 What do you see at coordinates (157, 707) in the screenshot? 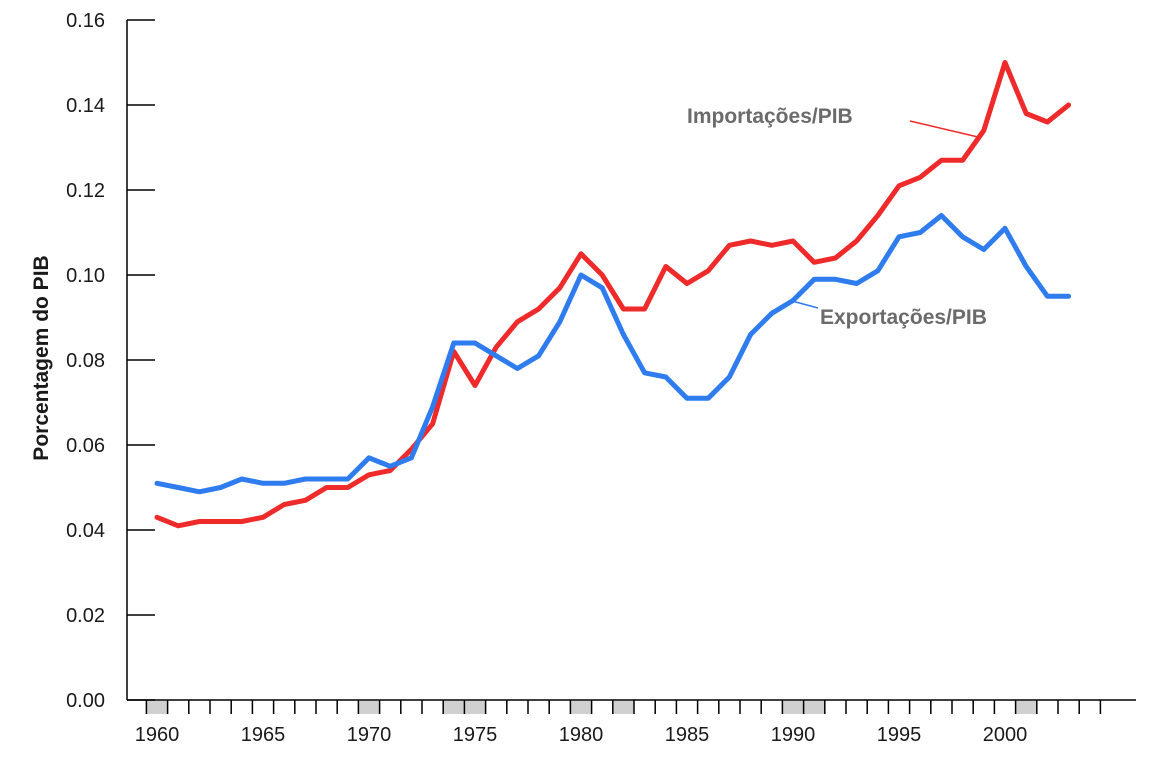
I see `recession-band-1960` at bounding box center [157, 707].